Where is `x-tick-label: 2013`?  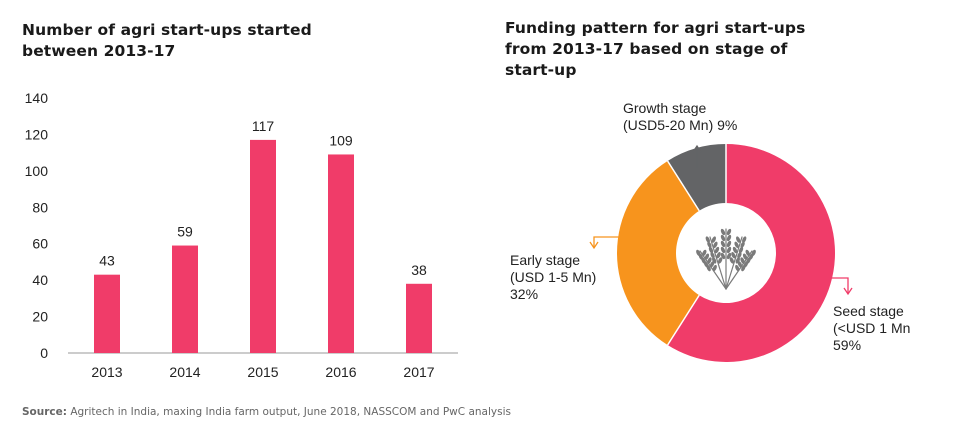
x-tick-label: 2013 is located at coordinates (106, 372).